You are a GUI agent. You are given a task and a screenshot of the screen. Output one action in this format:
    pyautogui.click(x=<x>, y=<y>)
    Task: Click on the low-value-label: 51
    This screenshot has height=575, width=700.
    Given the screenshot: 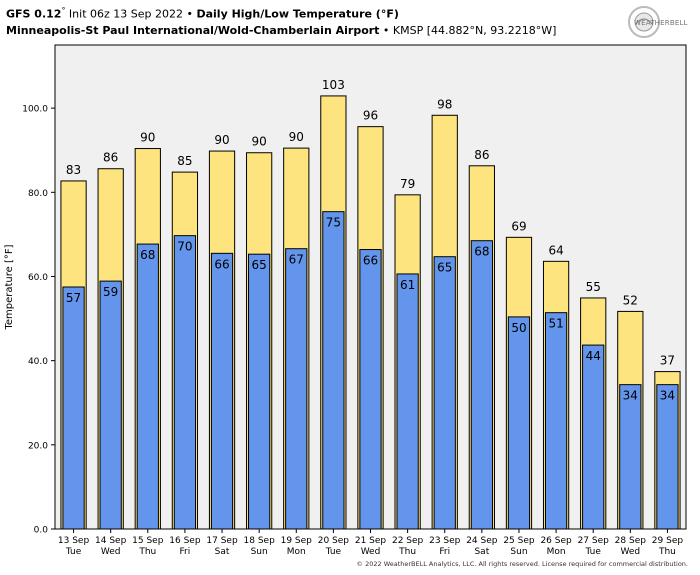 What is the action you would take?
    pyautogui.click(x=555, y=324)
    